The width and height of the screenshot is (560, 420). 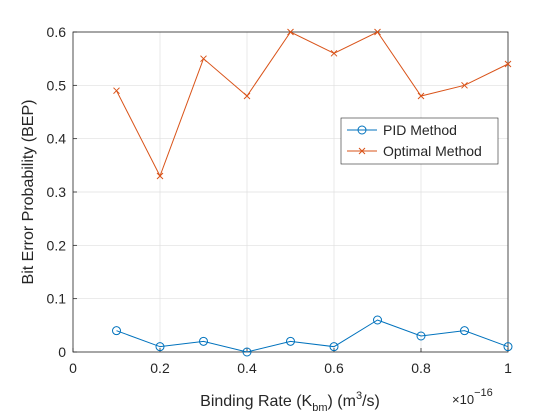 I want to click on x-tick-label: 0.8, so click(x=421, y=368).